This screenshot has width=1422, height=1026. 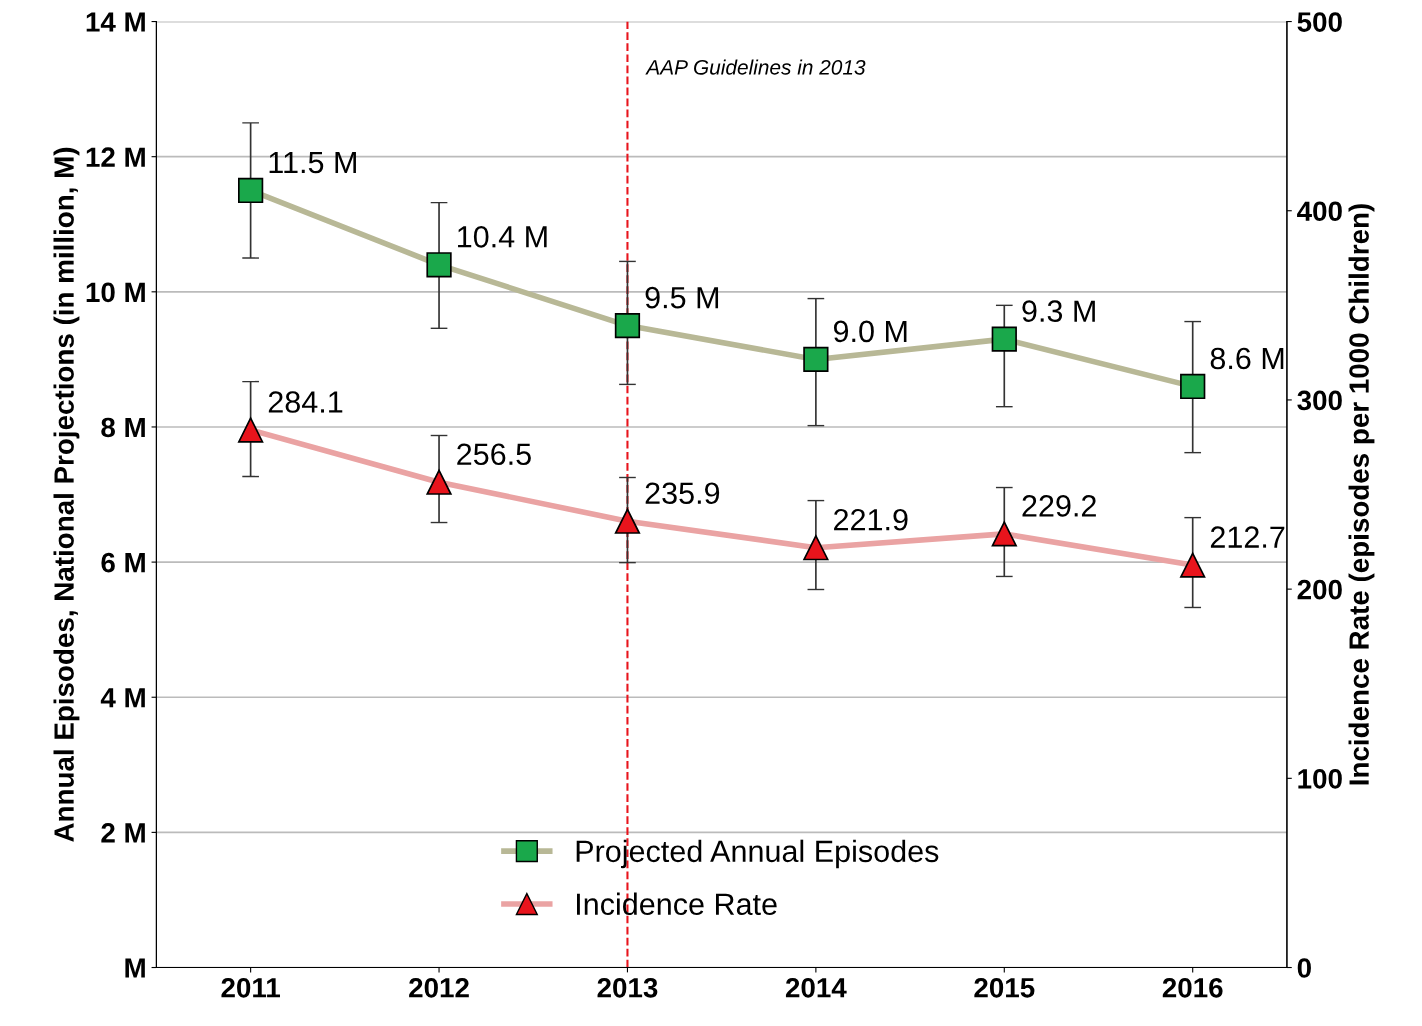 I want to click on y2-tick-label: 200, so click(x=1319, y=589).